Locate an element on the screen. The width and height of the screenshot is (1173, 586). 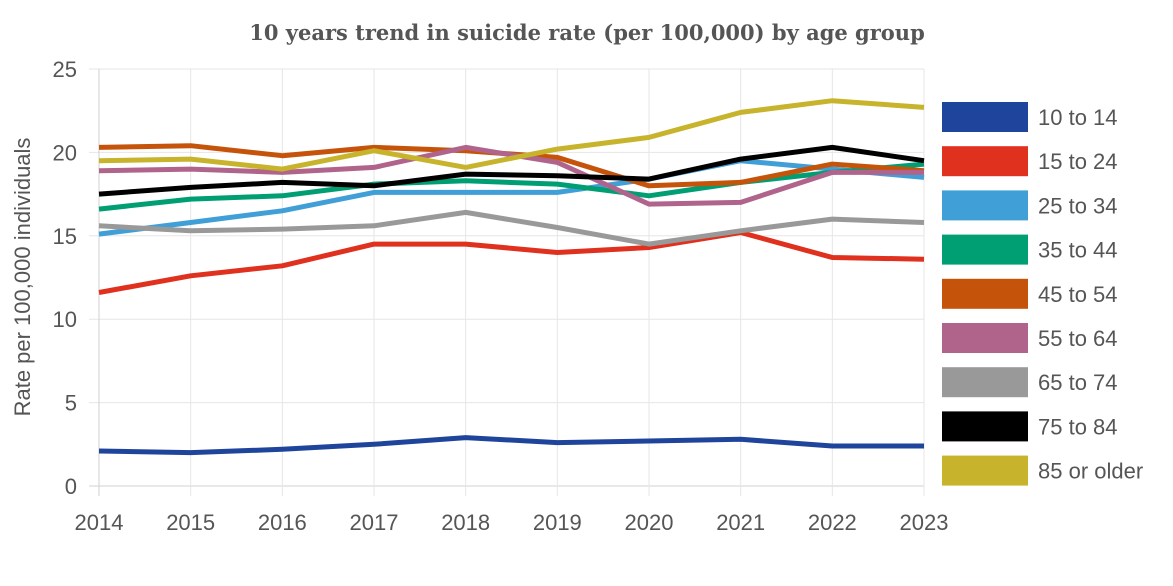
legend-label: 10 to 14 is located at coordinates (1078, 117).